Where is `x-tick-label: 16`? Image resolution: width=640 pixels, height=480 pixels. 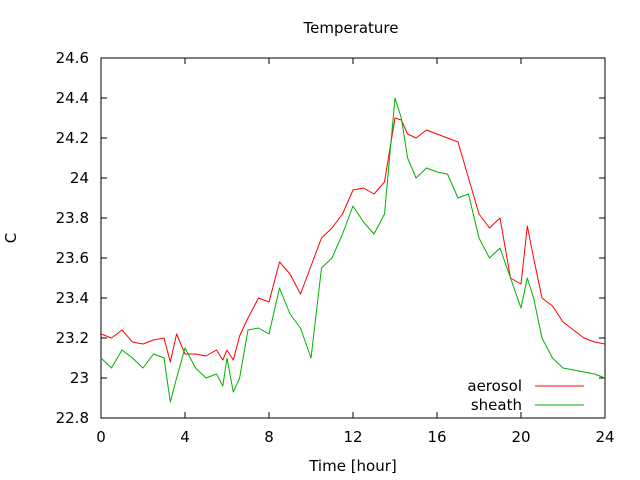 x-tick-label: 16 is located at coordinates (436, 437).